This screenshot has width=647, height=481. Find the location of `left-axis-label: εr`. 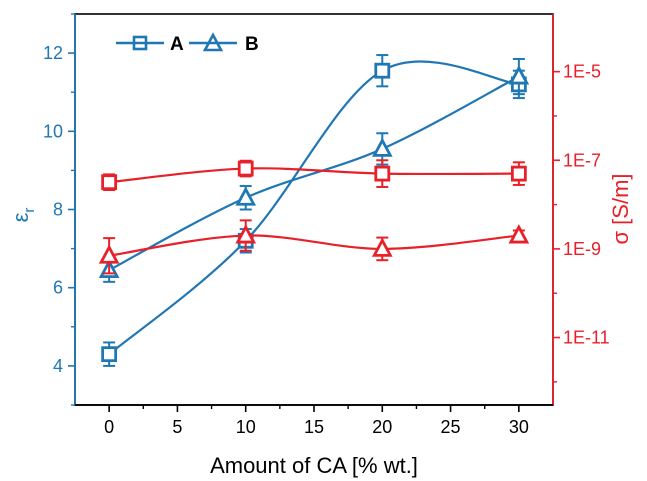

left-axis-label: εr is located at coordinates (23, 215).